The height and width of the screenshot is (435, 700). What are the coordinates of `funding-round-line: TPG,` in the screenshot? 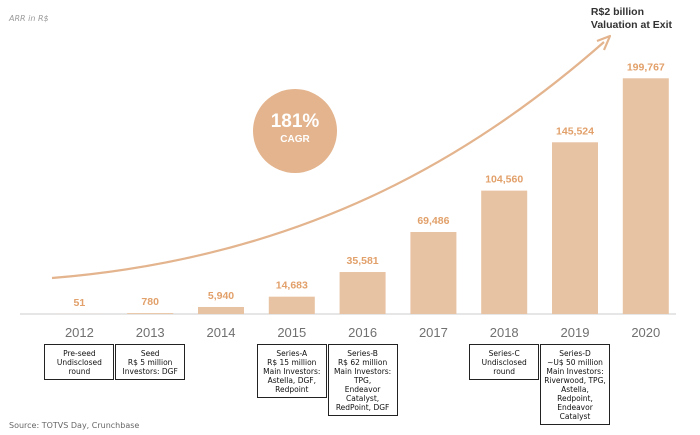 It's located at (362, 380).